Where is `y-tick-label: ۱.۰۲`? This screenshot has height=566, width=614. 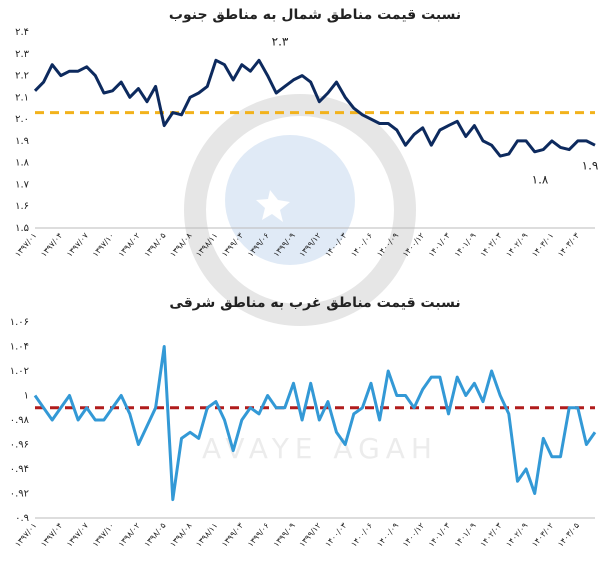 y-tick-label: ۱.۰۲ is located at coordinates (19, 371).